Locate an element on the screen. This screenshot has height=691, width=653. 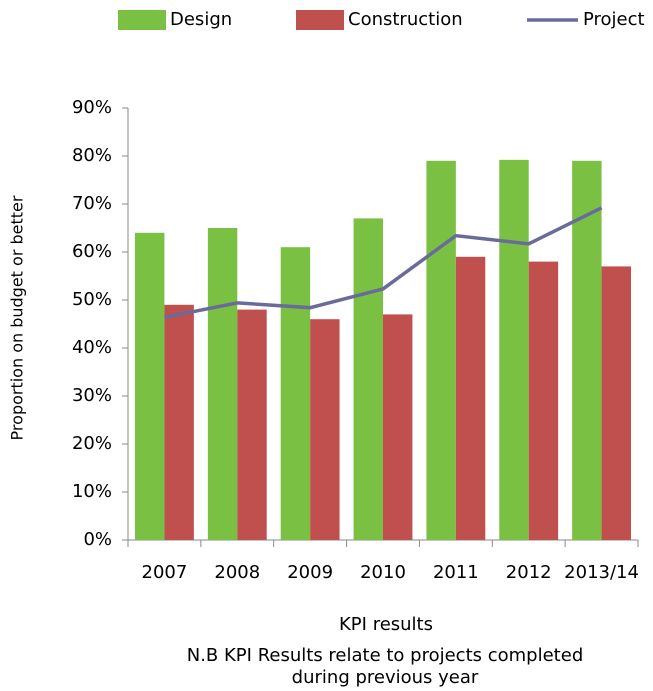
x-tick-label: 2010 is located at coordinates (383, 572).